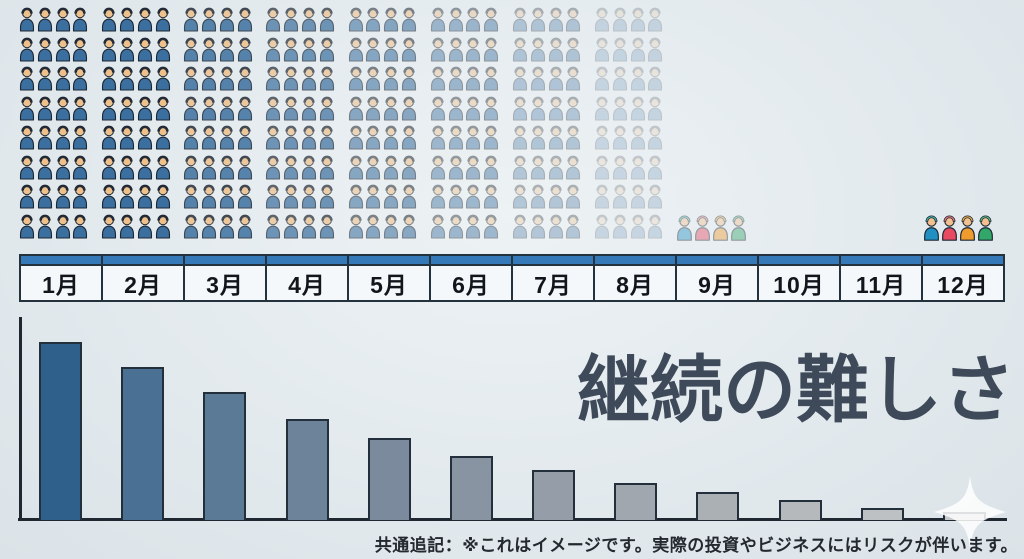 The height and width of the screenshot is (559, 1024). I want to click on month-axis-table: 1月 2月 3月 4月 5月 6月 7月 8月 9月 10月 11月 12月, so click(512, 278).